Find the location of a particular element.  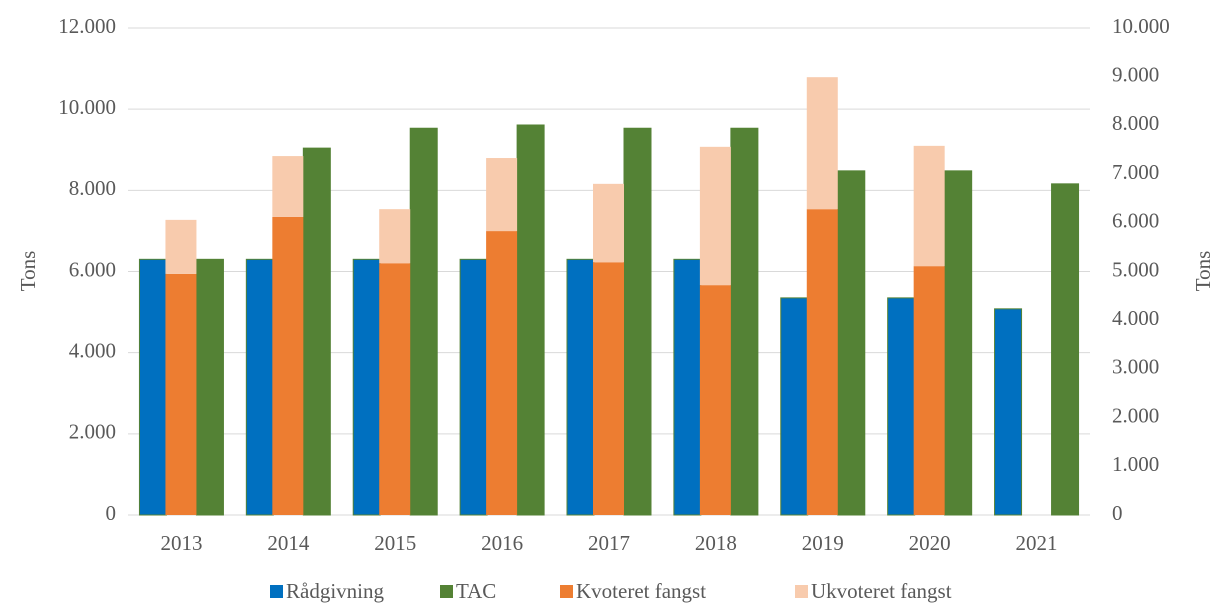

legend-label: Kvoteret fangst is located at coordinates (641, 591).